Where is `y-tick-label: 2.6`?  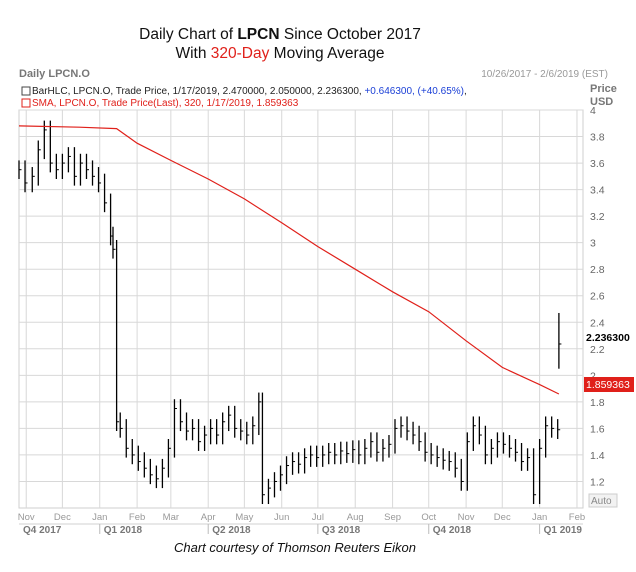
y-tick-label: 2.6 is located at coordinates (597, 297).